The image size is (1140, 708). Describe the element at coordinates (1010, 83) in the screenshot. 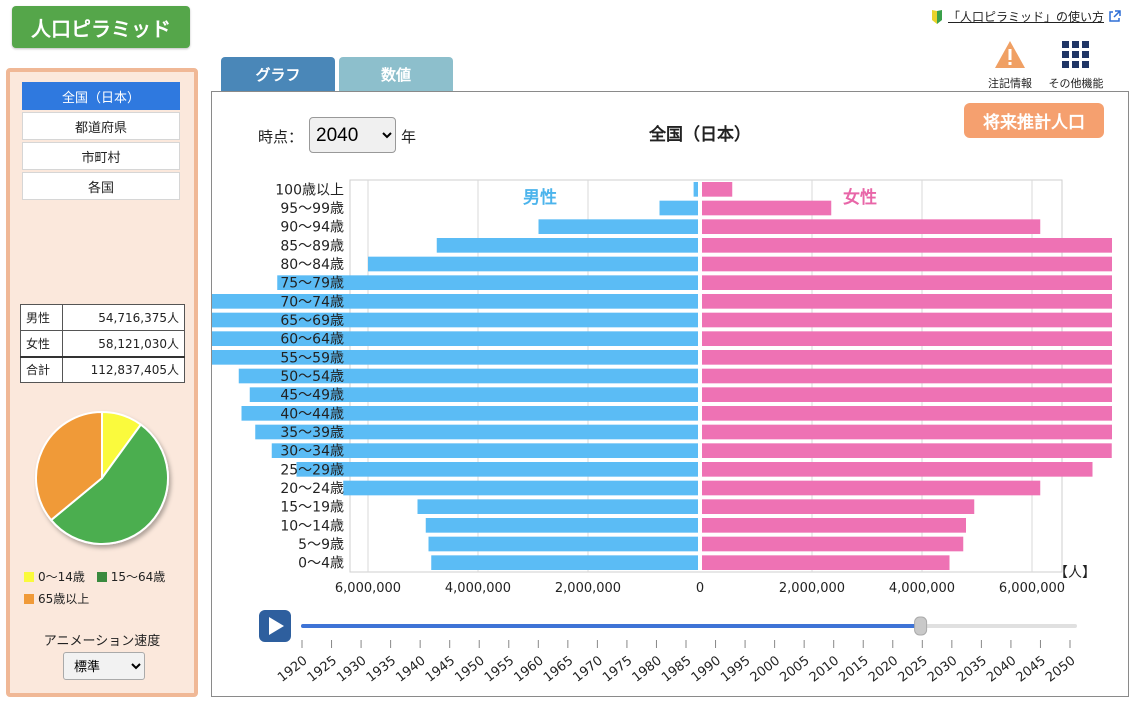

I see `notes-info-label: 注記情報` at that location.